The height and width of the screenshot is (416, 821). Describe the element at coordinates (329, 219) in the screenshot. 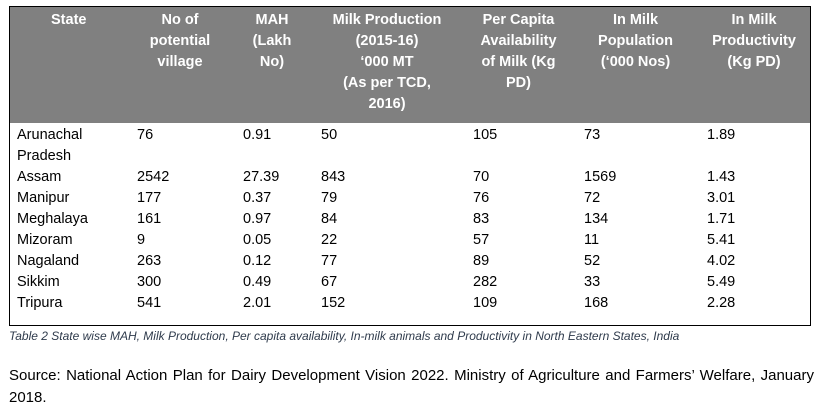

I see `cell-milk-production: 84` at that location.